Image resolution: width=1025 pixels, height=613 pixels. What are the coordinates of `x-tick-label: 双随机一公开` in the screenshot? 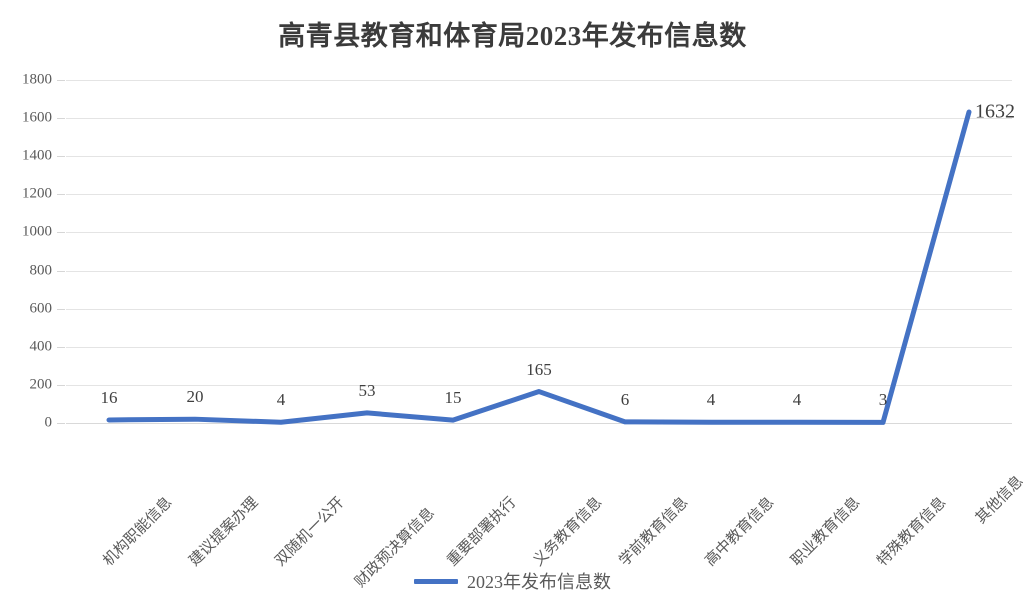 It's located at (310, 532).